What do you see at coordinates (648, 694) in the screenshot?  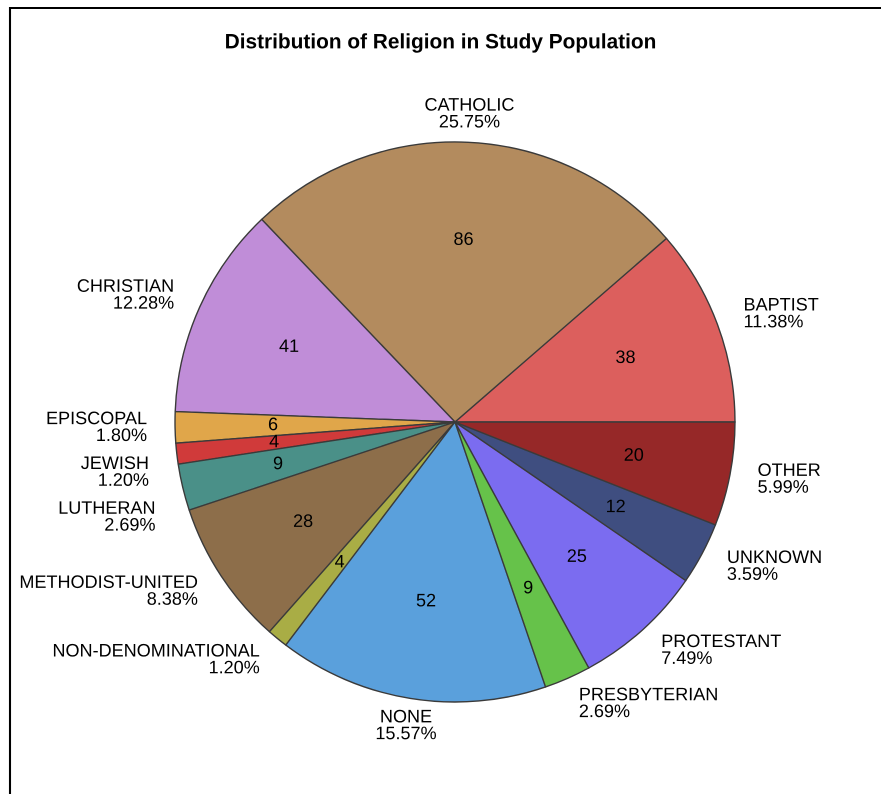 I see `slice-label: PRESBYTERIAN` at bounding box center [648, 694].